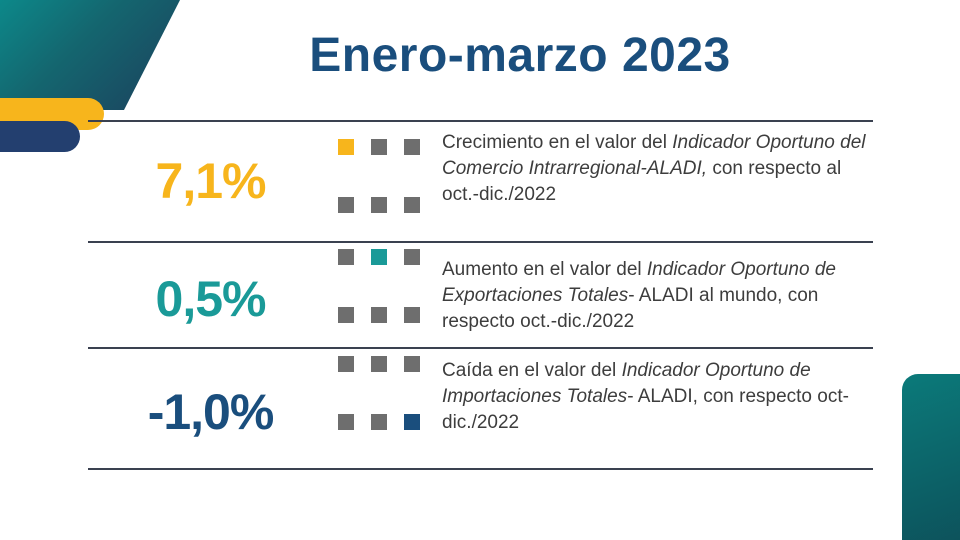 The image size is (960, 540). I want to click on page-title: Enero-marzo 2023, so click(520, 55).